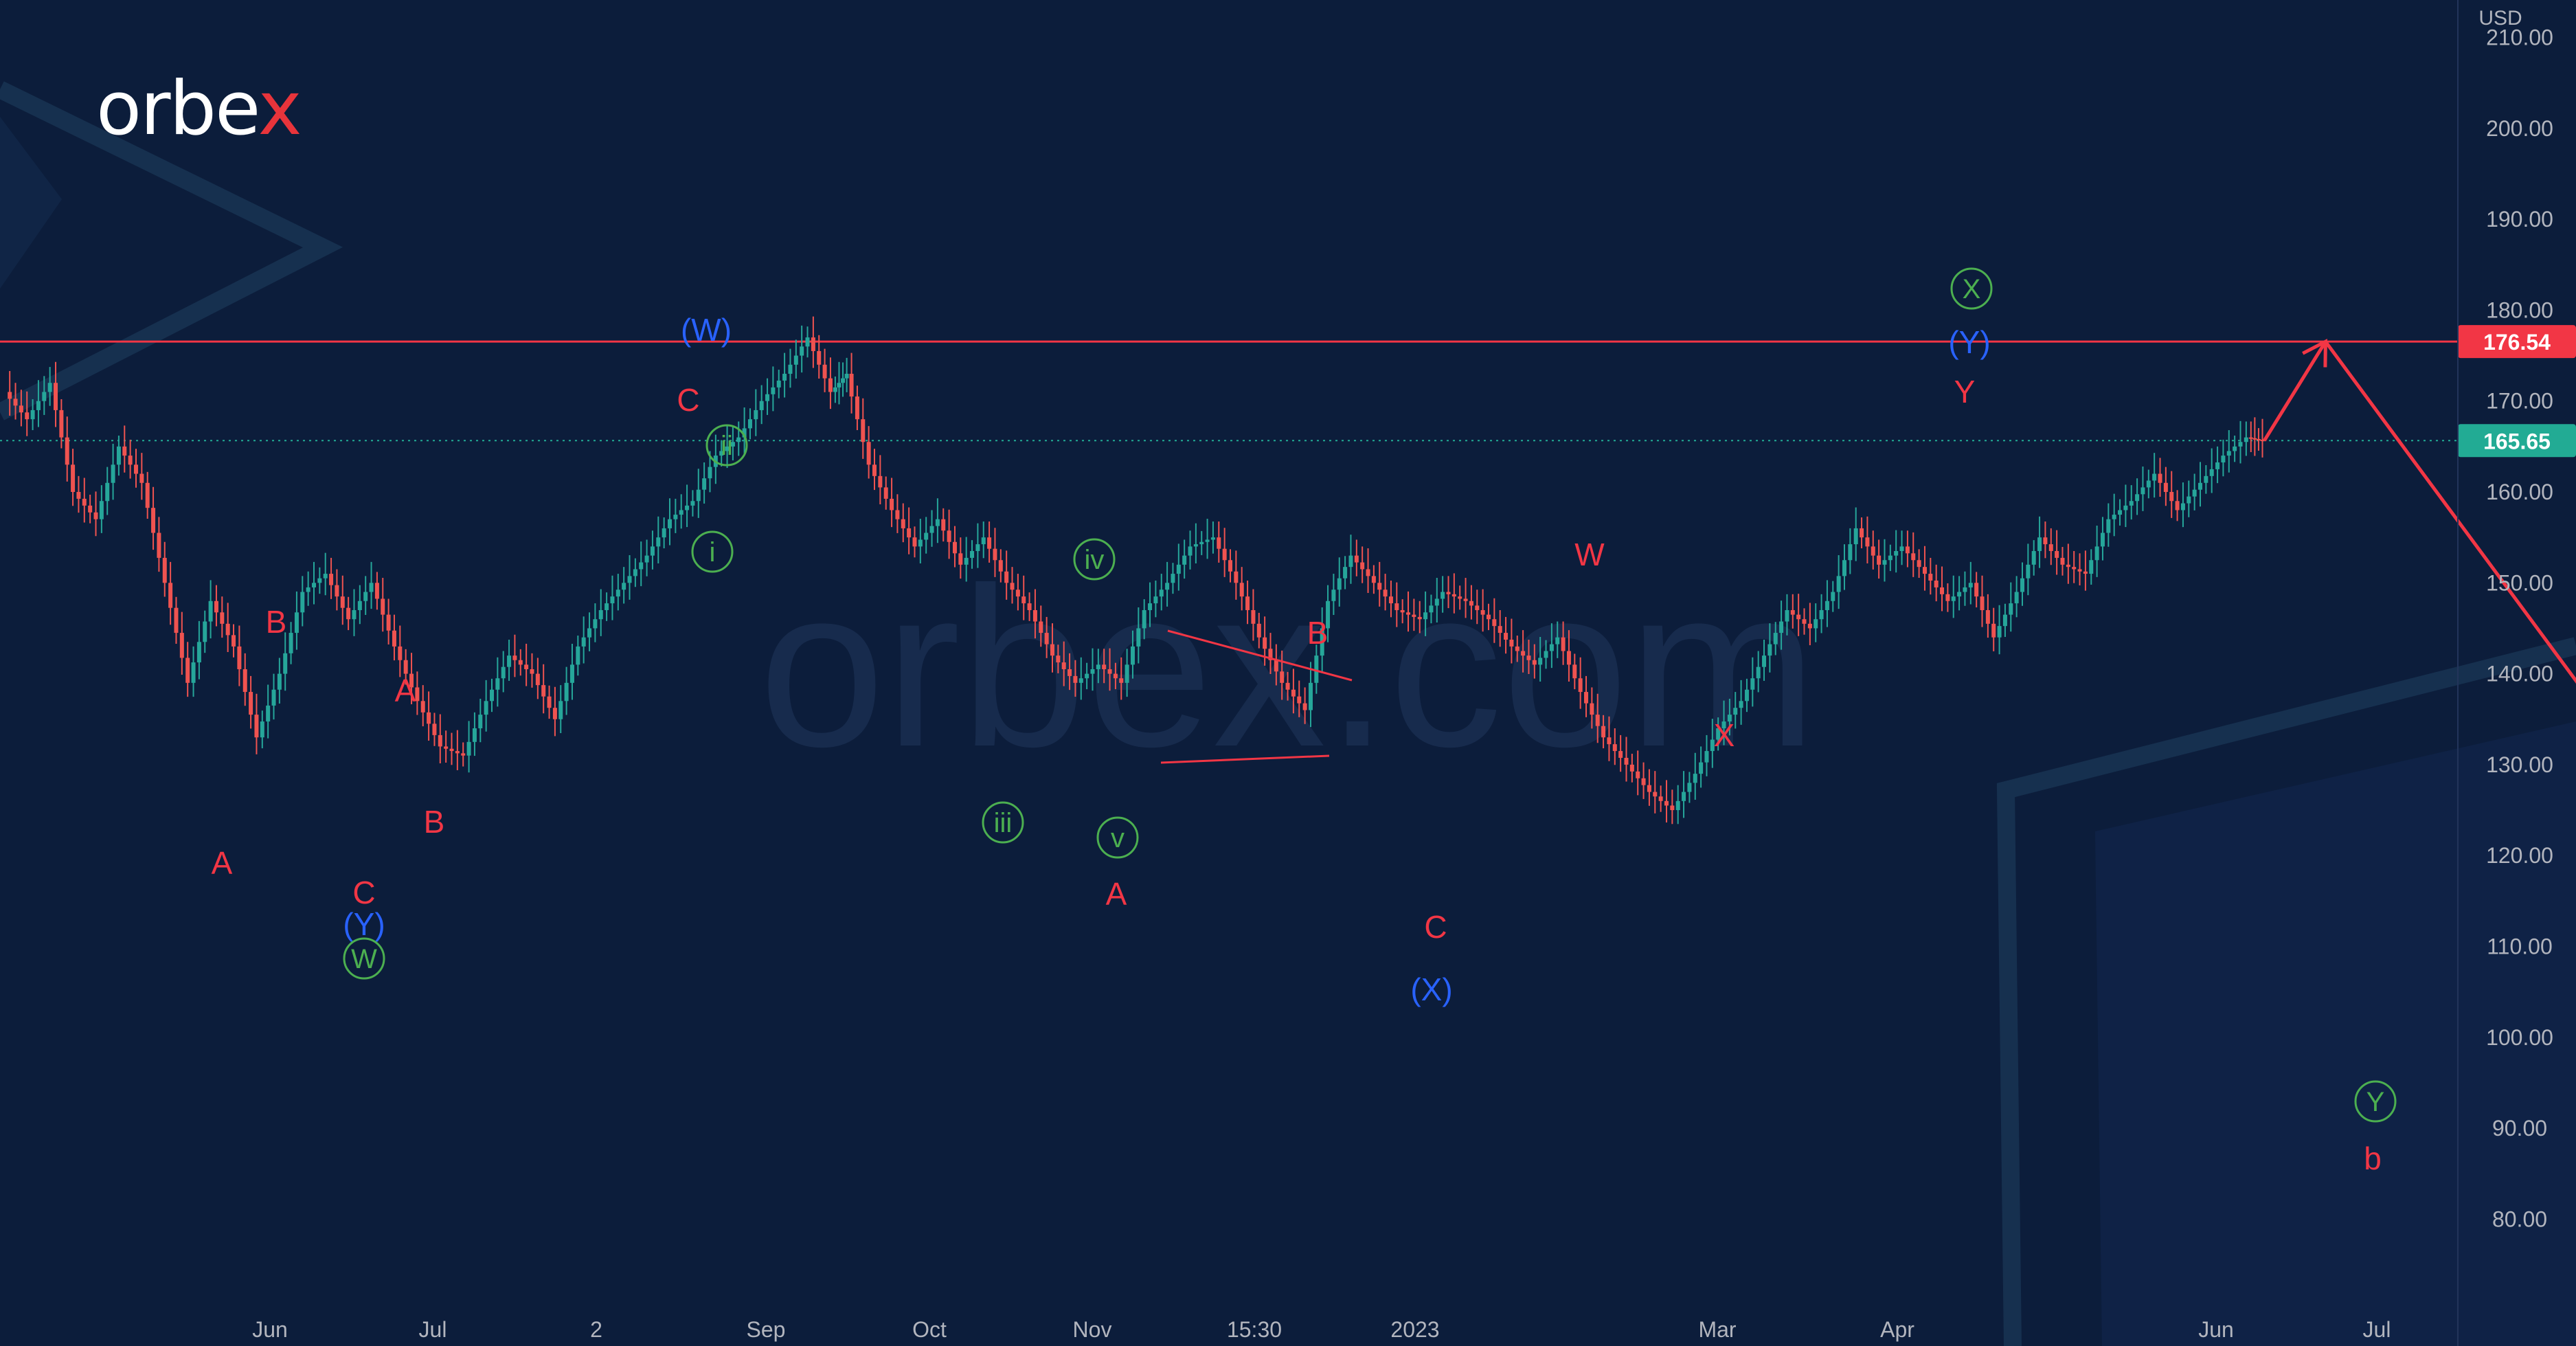 Image resolution: width=2576 pixels, height=1346 pixels. Describe the element at coordinates (2517, 342) in the screenshot. I see `resistance-price-badge` at that location.